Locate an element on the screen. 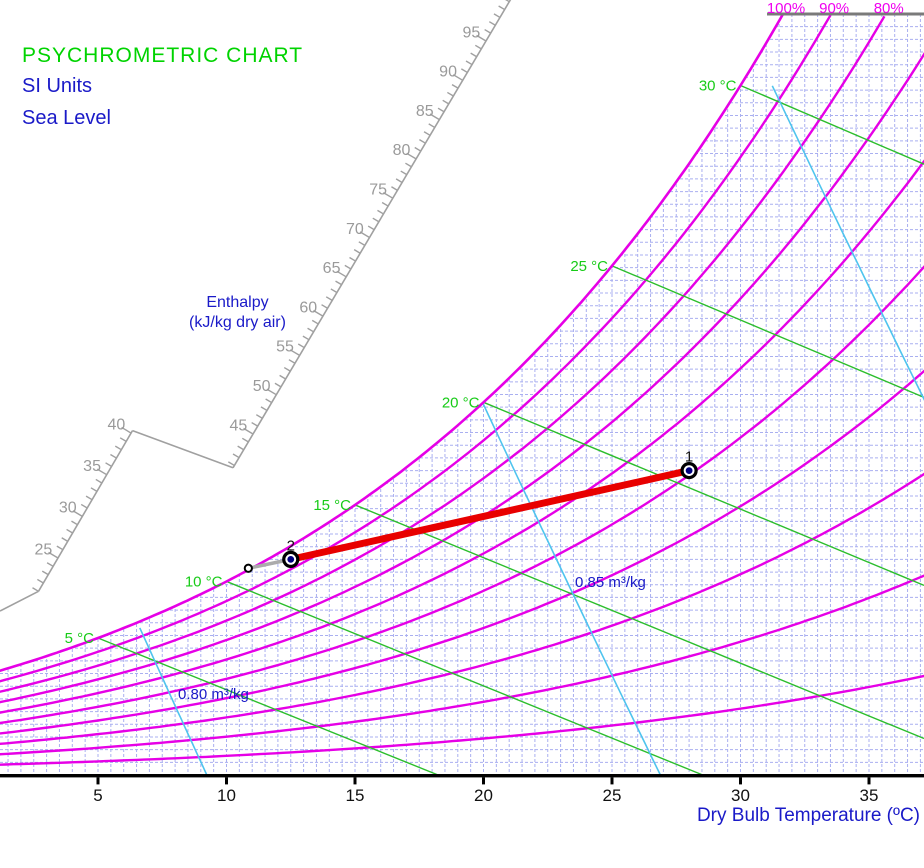 The height and width of the screenshot is (868, 924). wet-bulb-label-10: 10 °C is located at coordinates (204, 581).